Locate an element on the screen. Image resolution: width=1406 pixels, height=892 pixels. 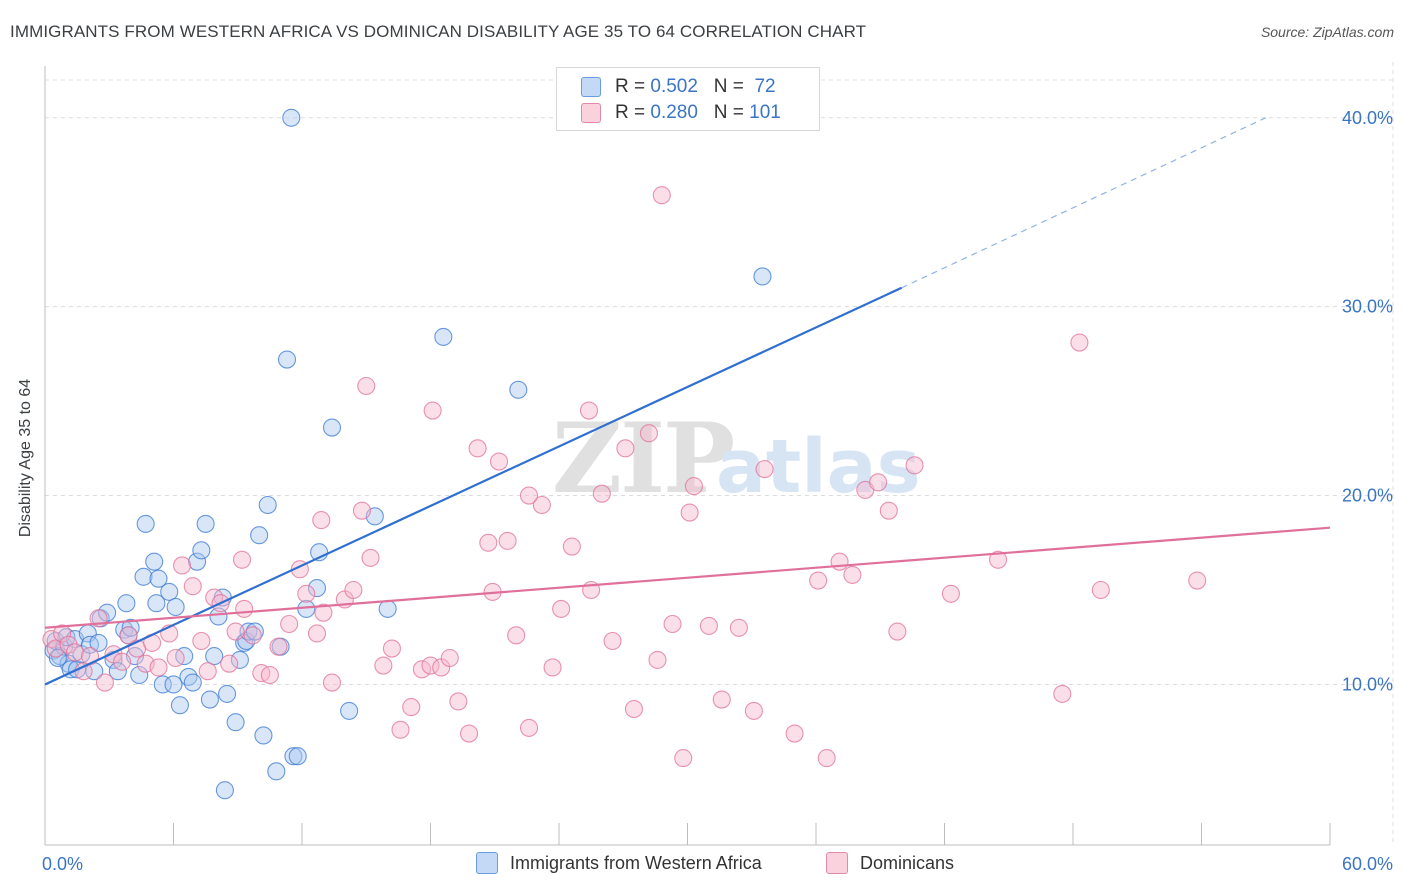
r-value: 0.502 is located at coordinates (674, 86).